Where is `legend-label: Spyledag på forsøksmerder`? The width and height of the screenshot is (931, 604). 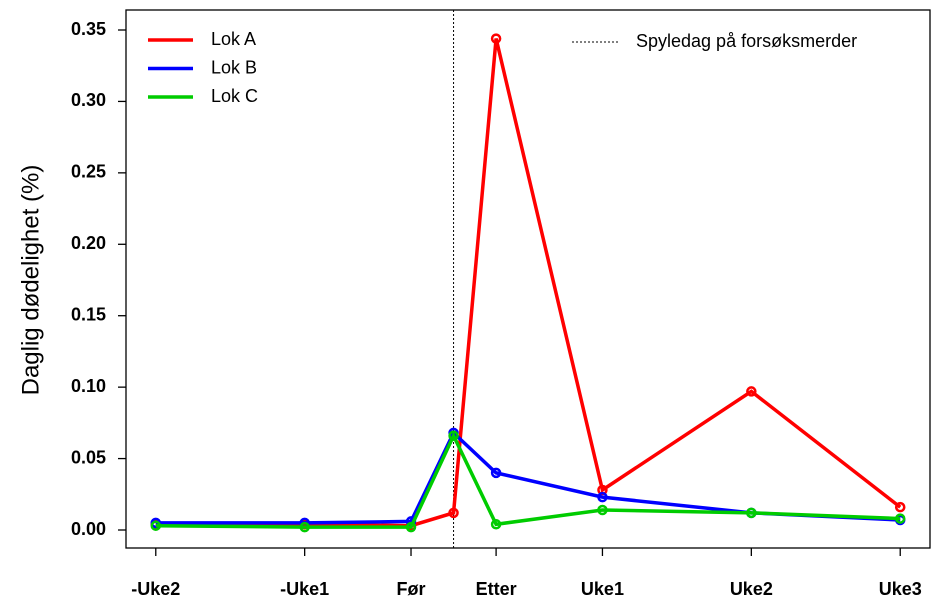 legend-label: Spyledag på forsøksmerder is located at coordinates (746, 41).